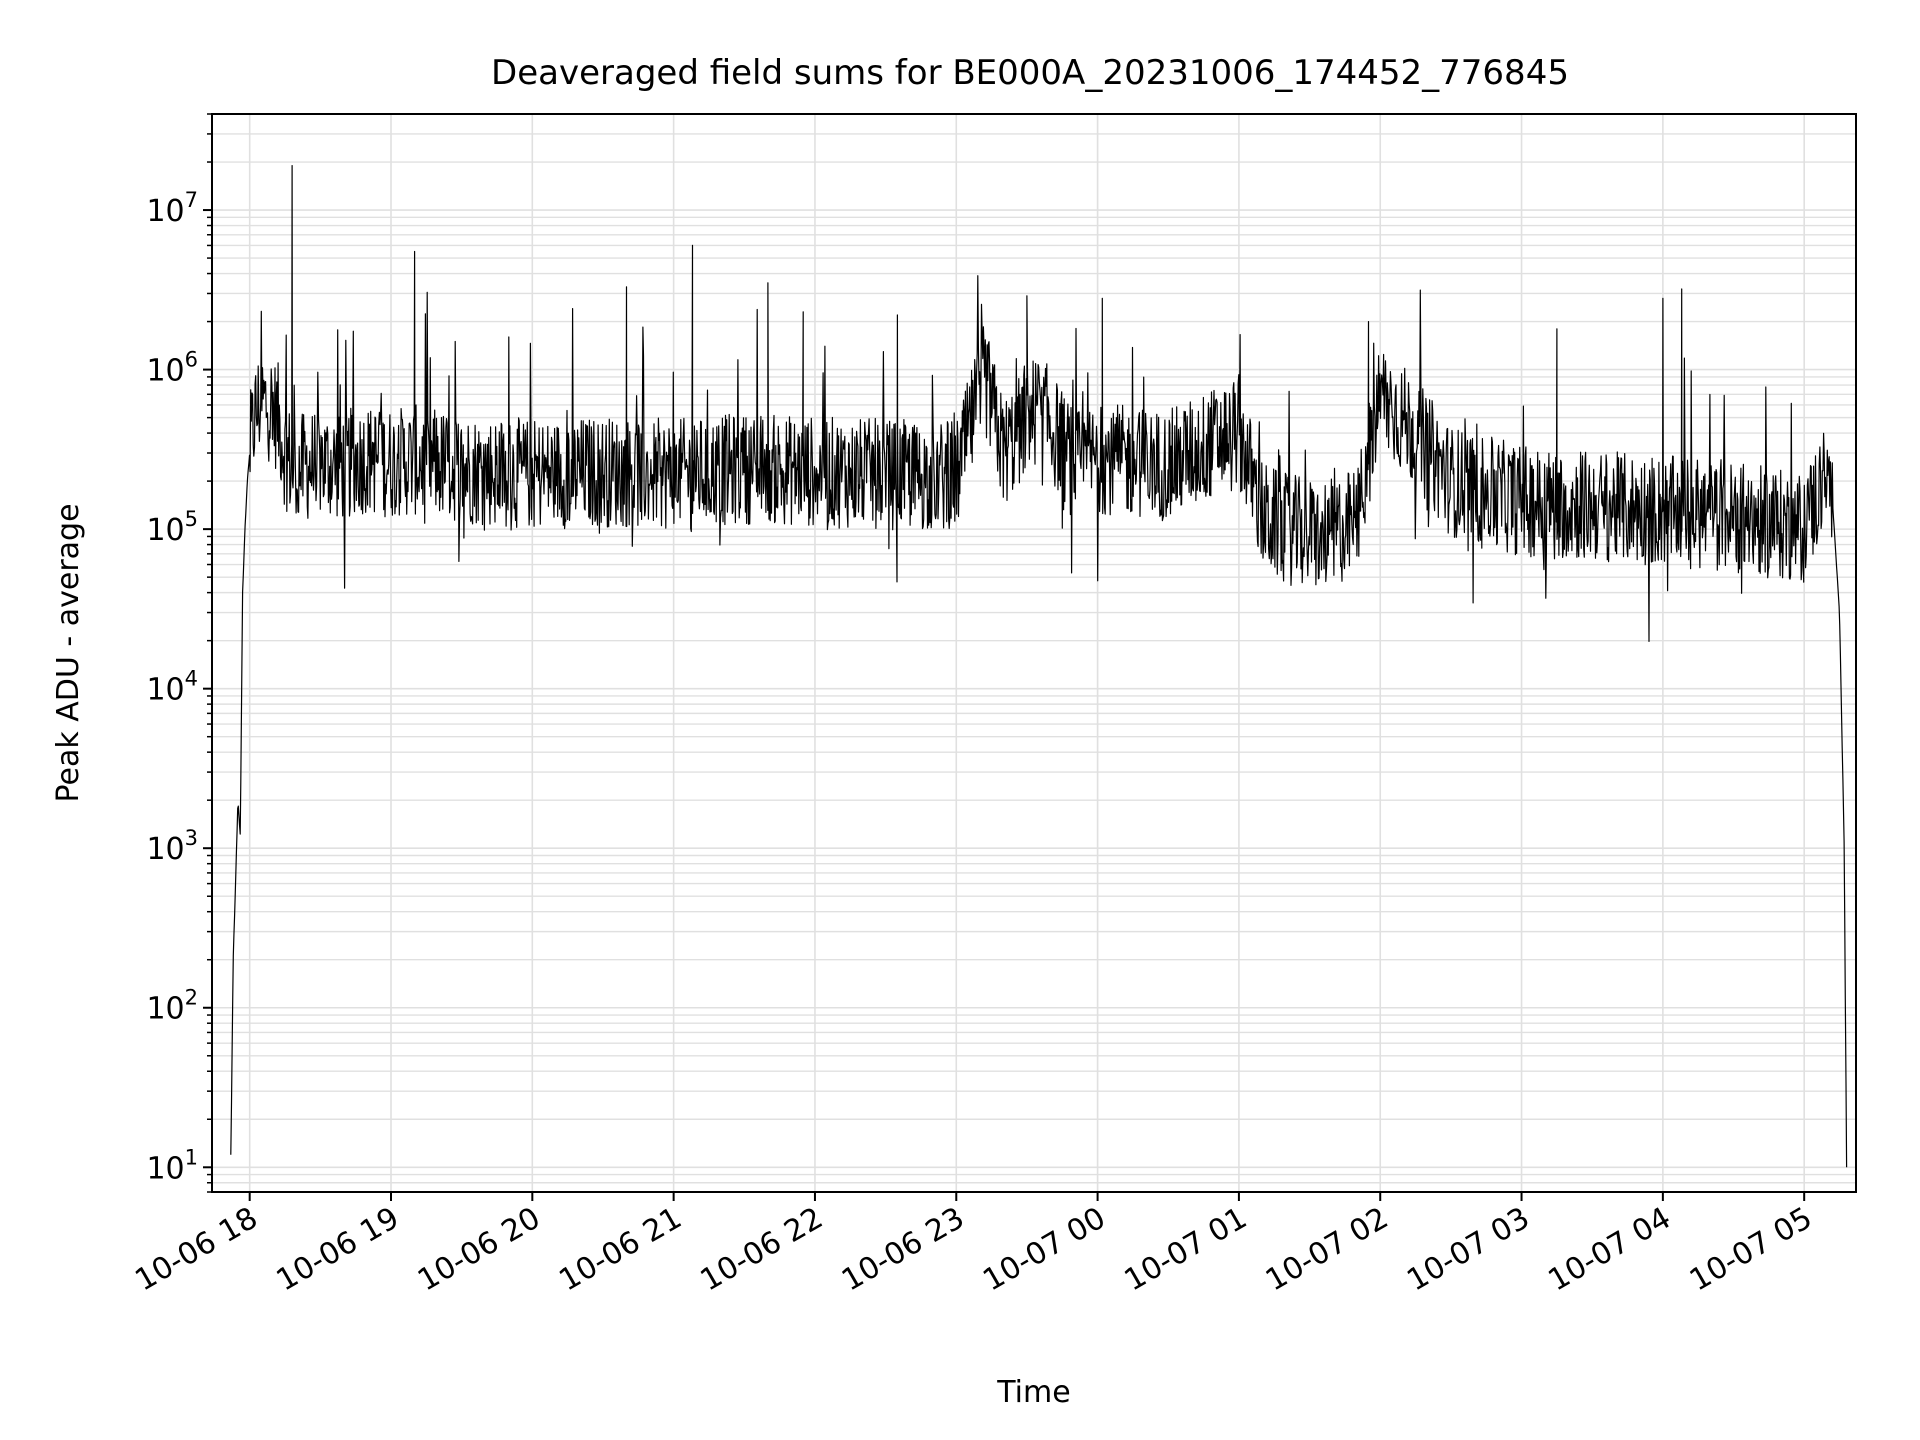 The width and height of the screenshot is (1920, 1440). What do you see at coordinates (179, 653) in the screenshot?
I see `y-axis: 10¹ 10² 10³ 10⁴ 10⁵ 10⁶ 10⁷` at bounding box center [179, 653].